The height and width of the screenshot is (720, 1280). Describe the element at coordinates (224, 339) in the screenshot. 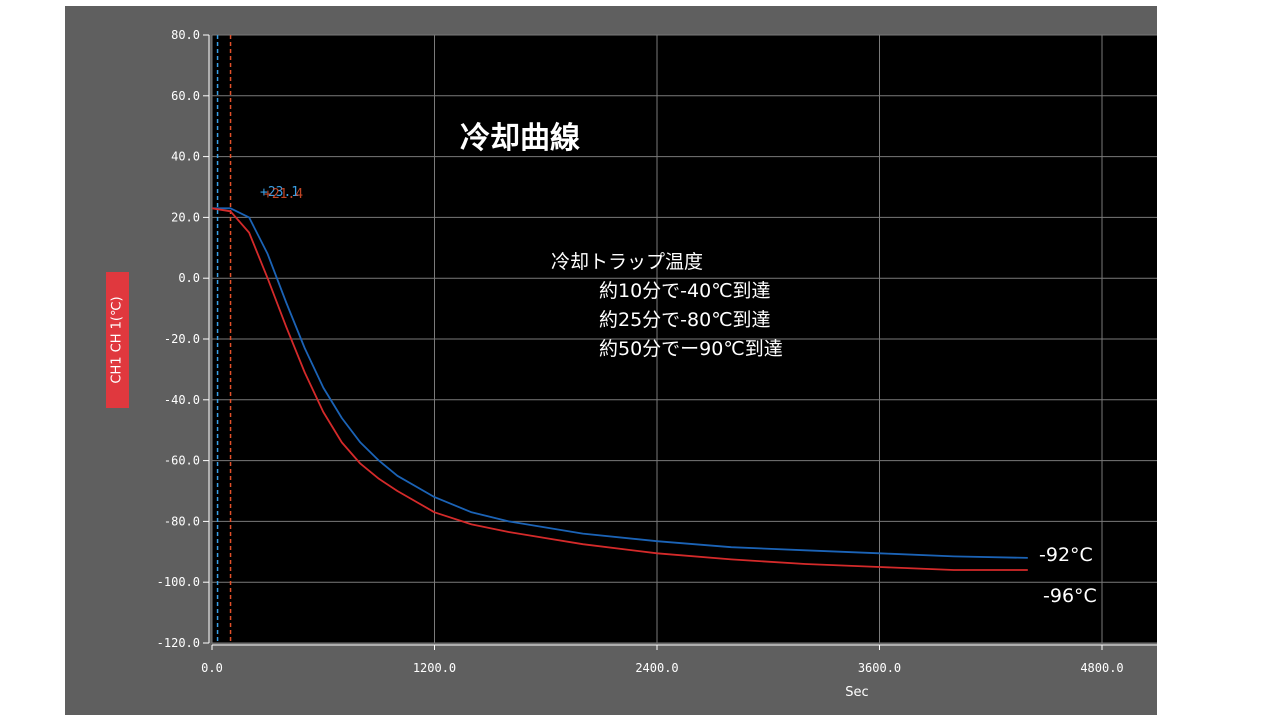

I see `cursor-lines` at that location.